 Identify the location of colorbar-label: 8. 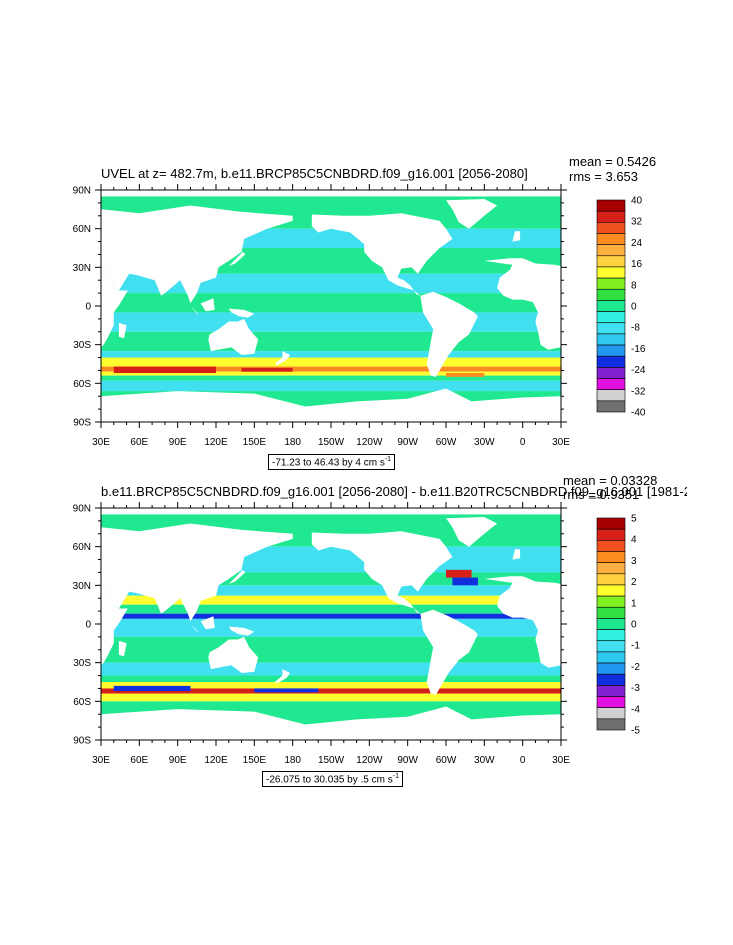
(634, 285).